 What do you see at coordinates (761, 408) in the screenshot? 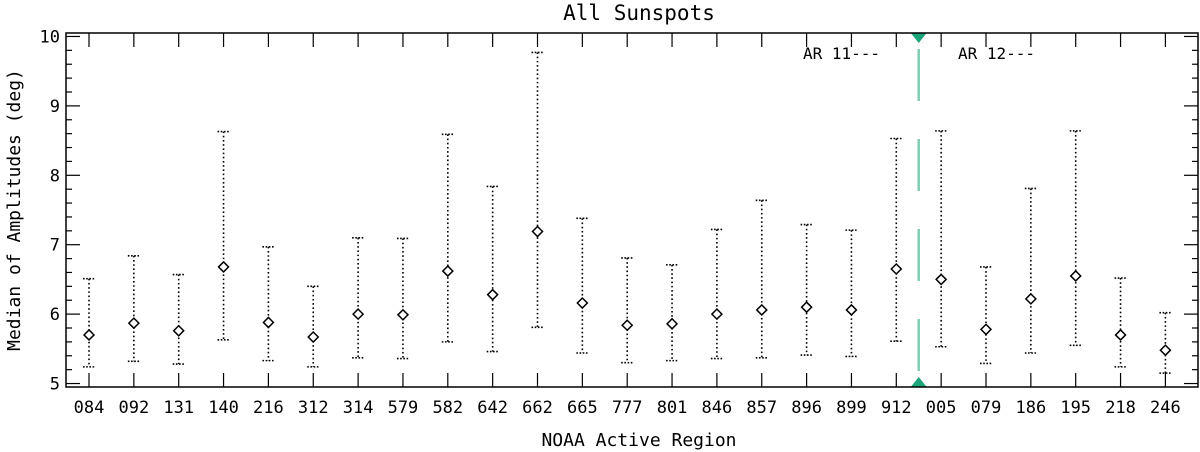
I see `x-tick-label: 857` at bounding box center [761, 408].